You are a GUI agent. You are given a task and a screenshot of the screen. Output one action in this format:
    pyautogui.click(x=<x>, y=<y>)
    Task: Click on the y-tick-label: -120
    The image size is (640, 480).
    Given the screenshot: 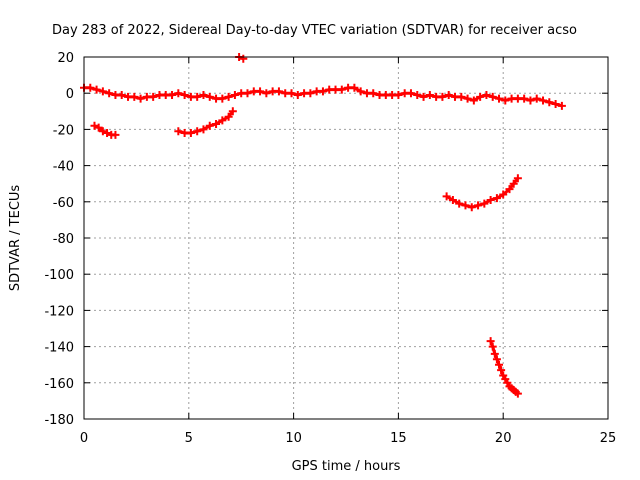 What is the action you would take?
    pyautogui.click(x=59, y=311)
    